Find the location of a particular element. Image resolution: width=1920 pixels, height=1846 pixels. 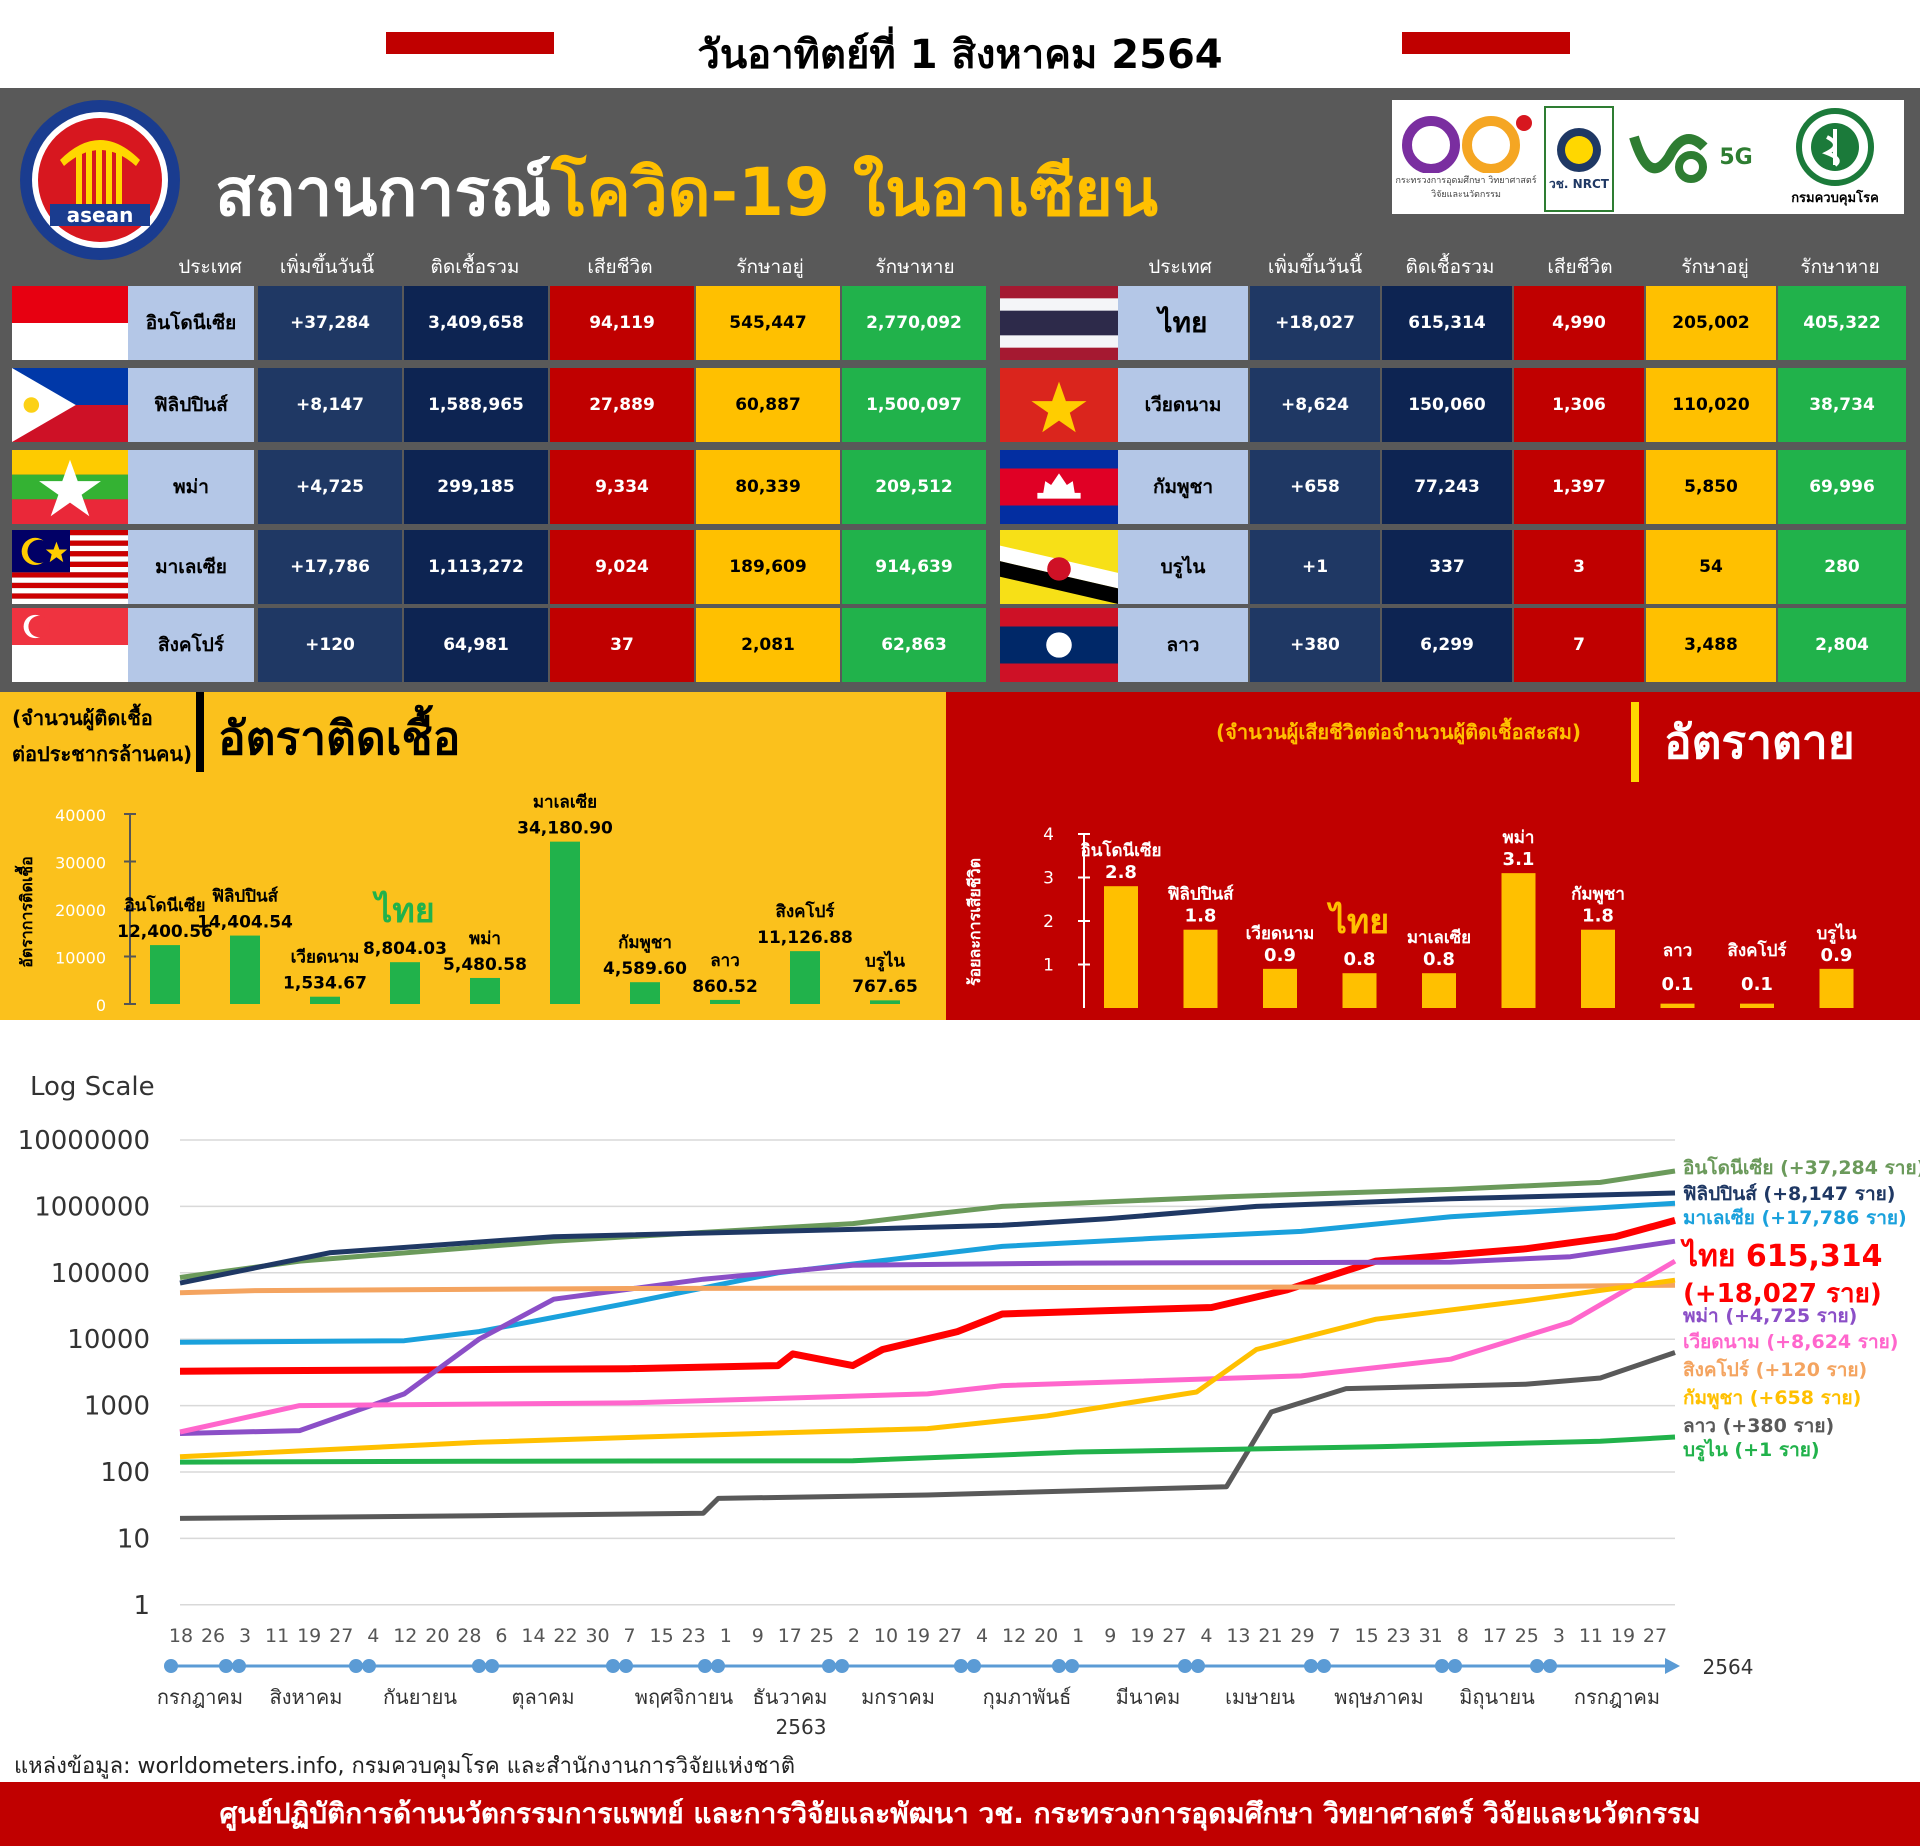

series-label: ลาว (+380 ราย) is located at coordinates (1758, 1426).